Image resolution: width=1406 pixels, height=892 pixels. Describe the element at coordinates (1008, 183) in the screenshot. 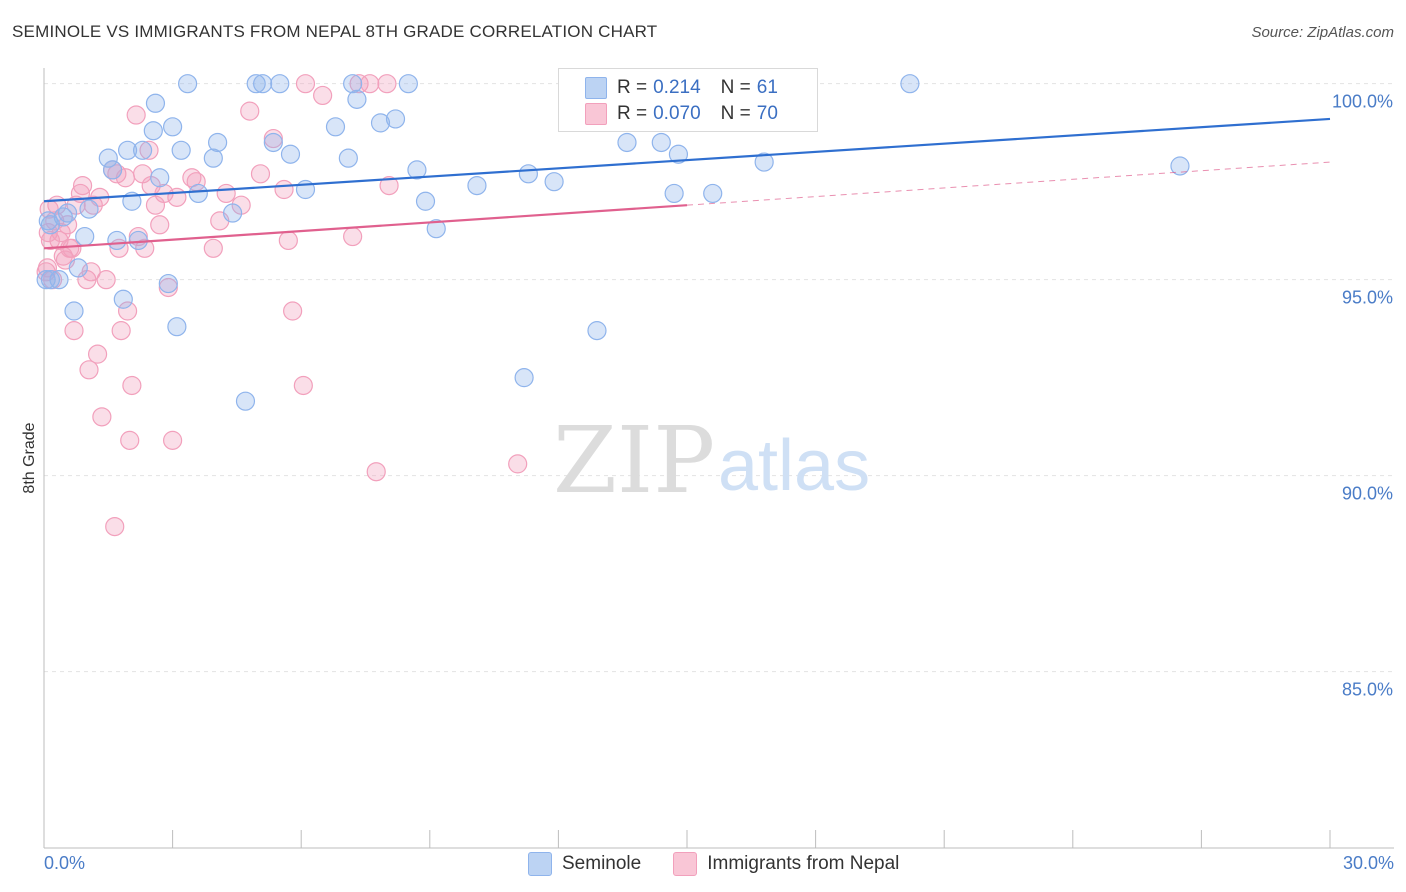

I see `nepal-trend-extension` at that location.